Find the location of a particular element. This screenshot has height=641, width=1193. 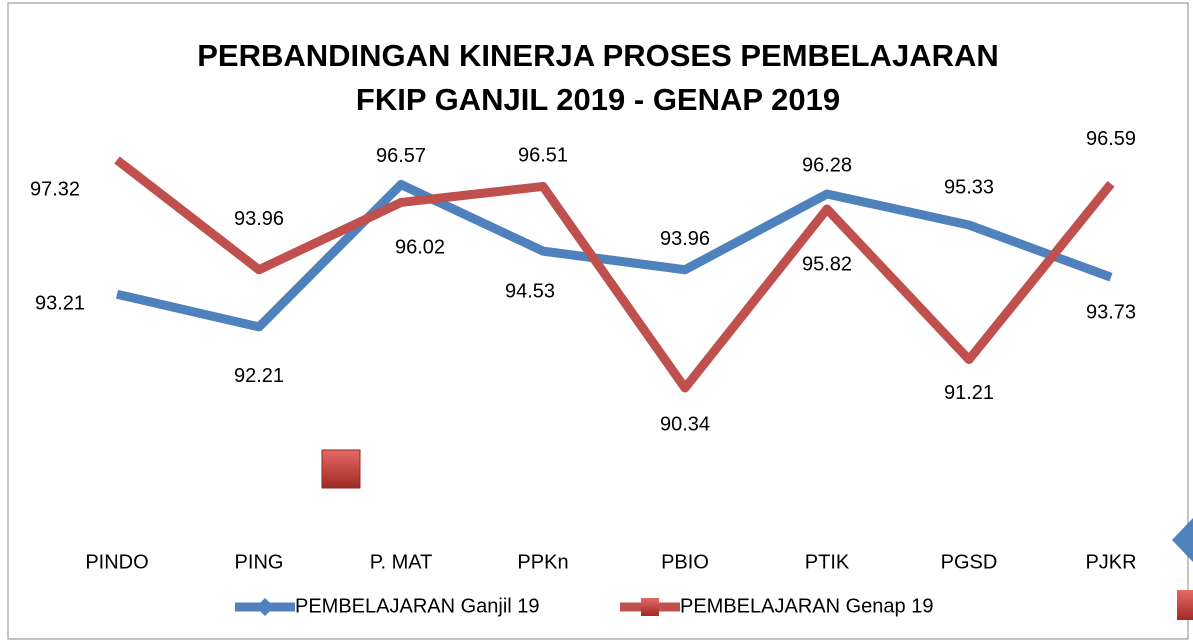

x-tick-label: PJKR is located at coordinates (1110, 562).